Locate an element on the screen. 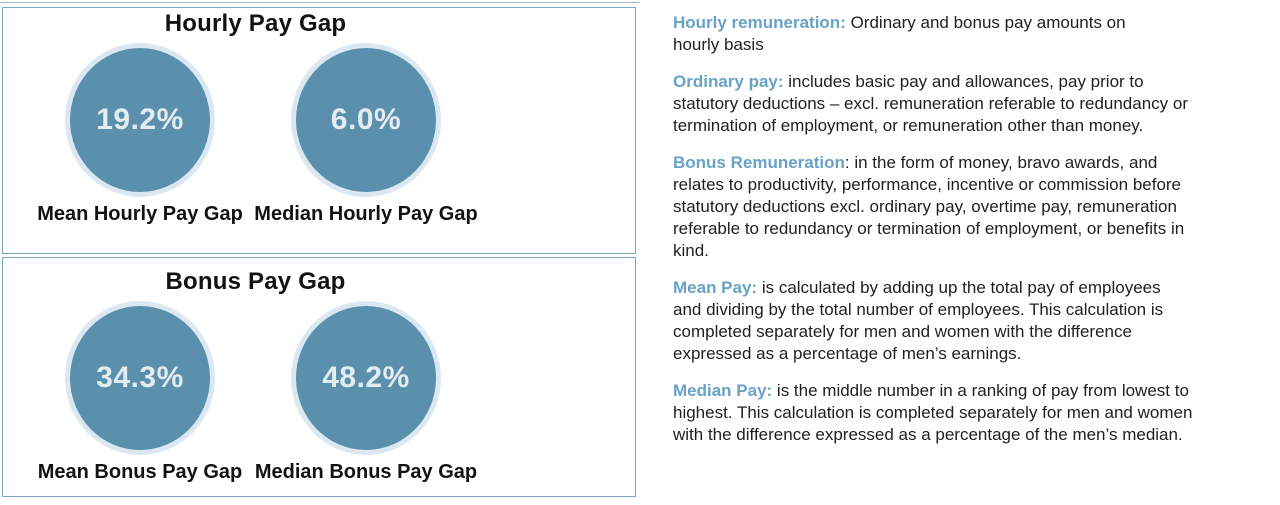 The height and width of the screenshot is (505, 1280). hourly-panel-title: Hourly Pay Gap is located at coordinates (255, 23).